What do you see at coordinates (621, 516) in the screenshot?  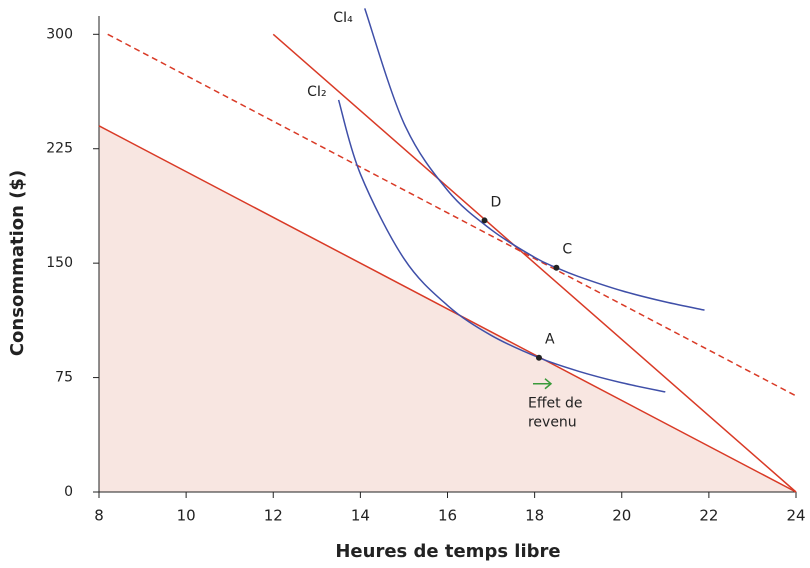 I see `x-tick-label: 20` at bounding box center [621, 516].